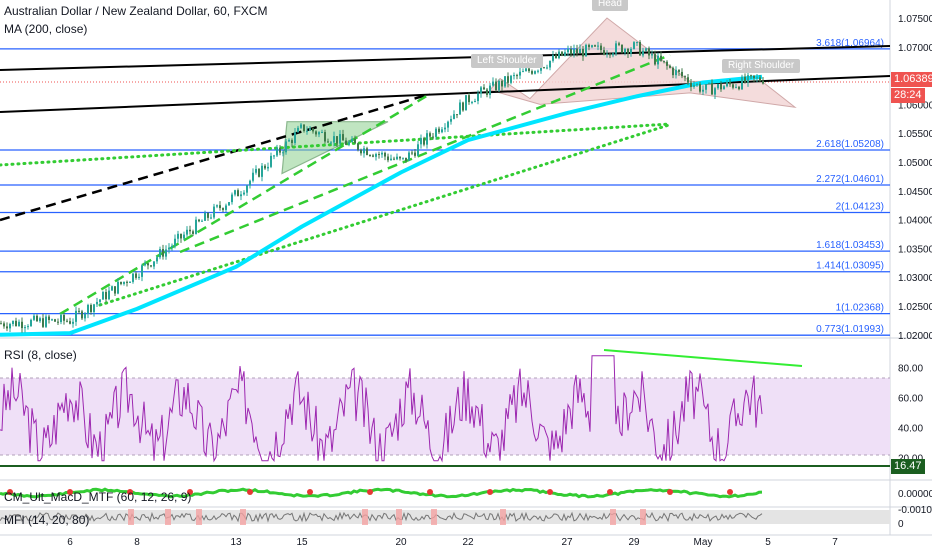 The image size is (932, 550). Describe the element at coordinates (507, 61) in the screenshot. I see `pattern-label-left-shoulder: Left Shoulder` at that location.